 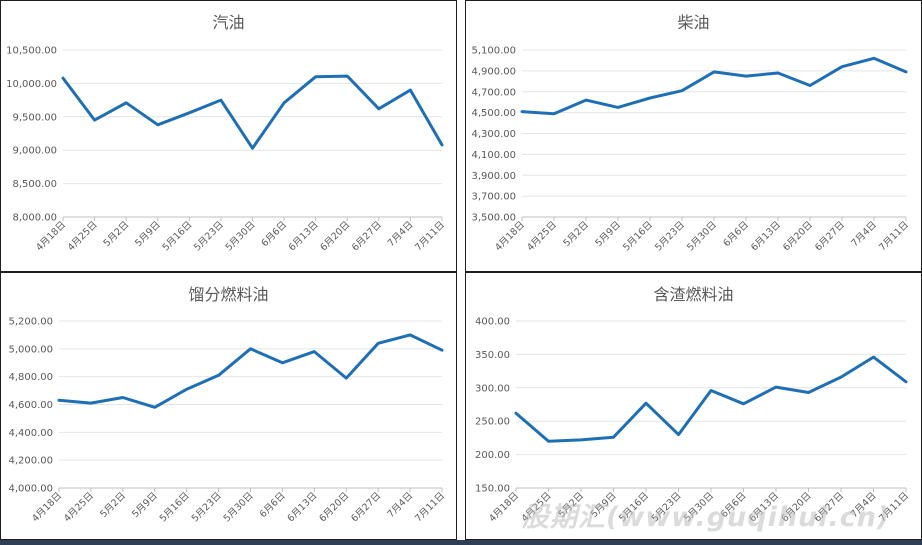 What do you see at coordinates (493, 51) in the screenshot?
I see `y-tick-label: 5,100.00` at bounding box center [493, 51].